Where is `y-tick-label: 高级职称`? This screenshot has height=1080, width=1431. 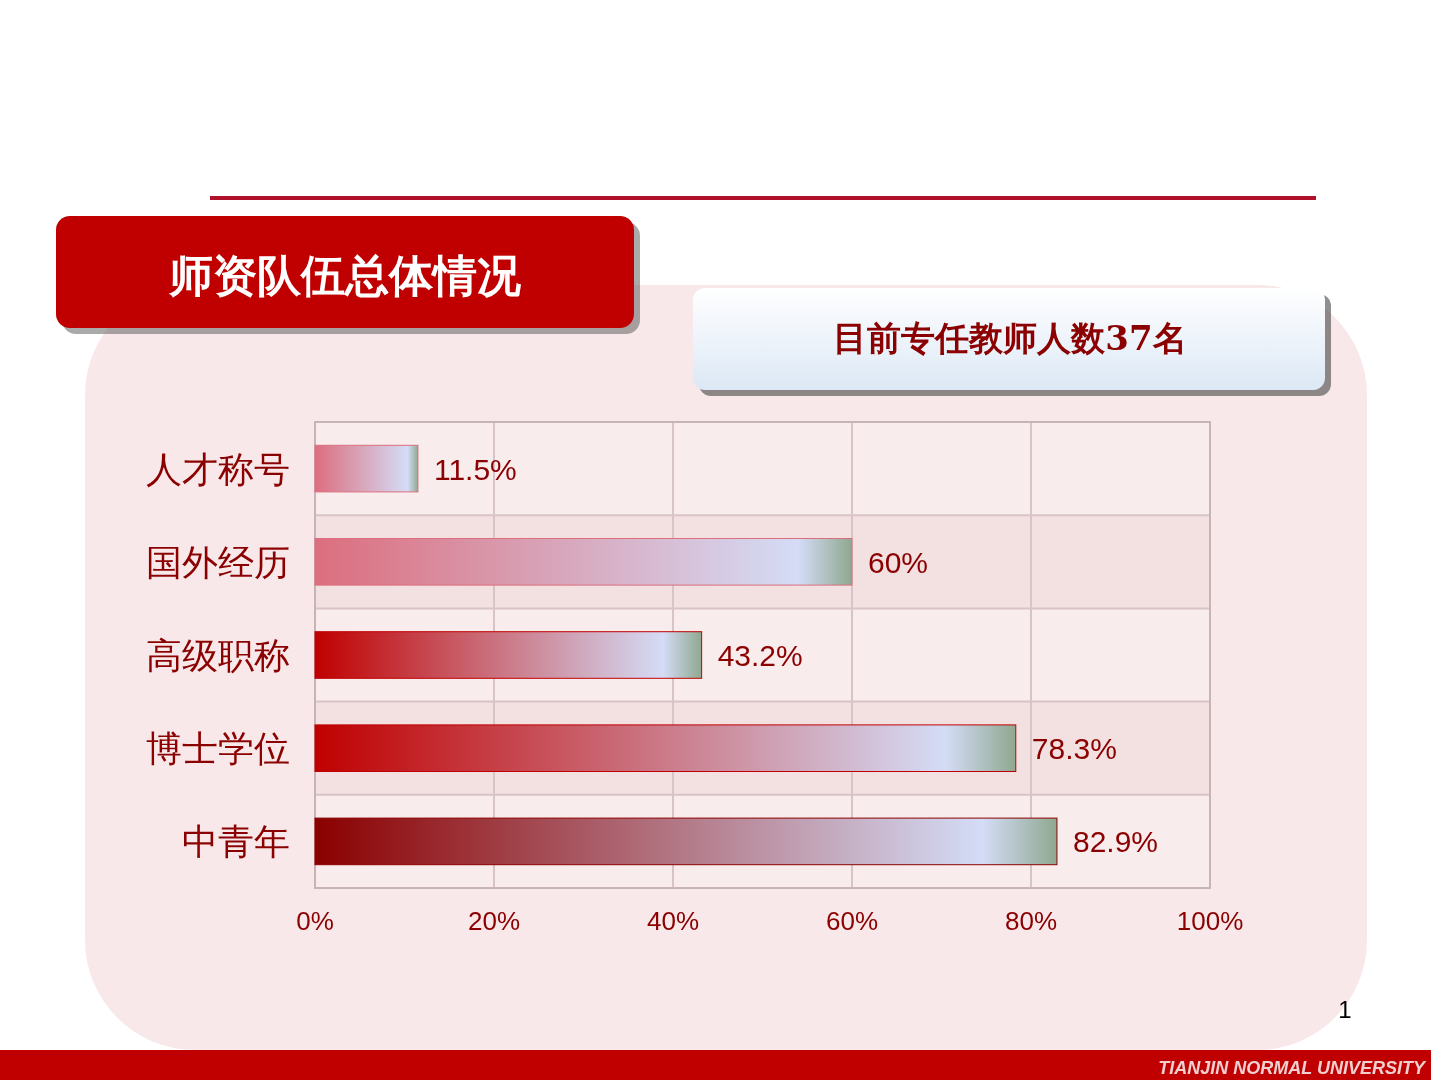 y-tick-label: 高级职称 is located at coordinates (218, 655).